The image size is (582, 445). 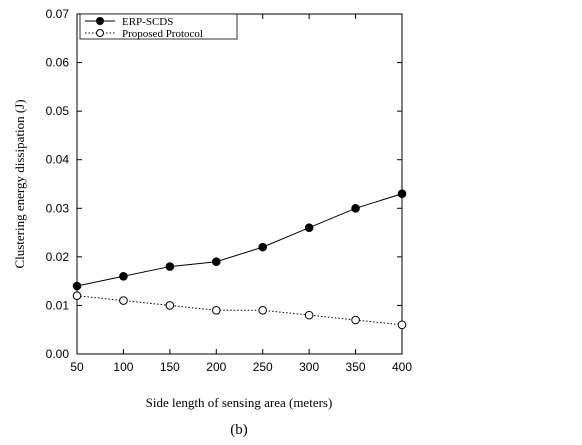 What do you see at coordinates (170, 367) in the screenshot?
I see `x-tick-label: 150` at bounding box center [170, 367].